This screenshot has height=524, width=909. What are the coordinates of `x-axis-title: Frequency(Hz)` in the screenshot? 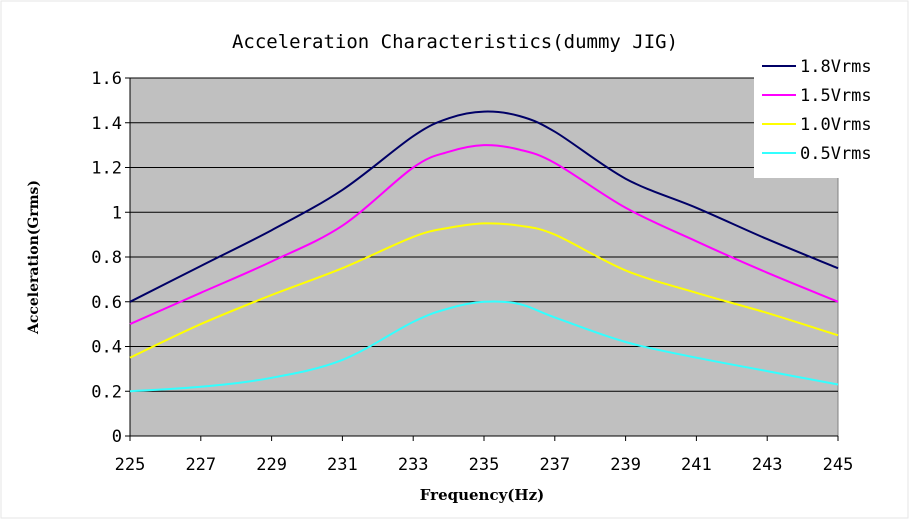 It's located at (482, 495).